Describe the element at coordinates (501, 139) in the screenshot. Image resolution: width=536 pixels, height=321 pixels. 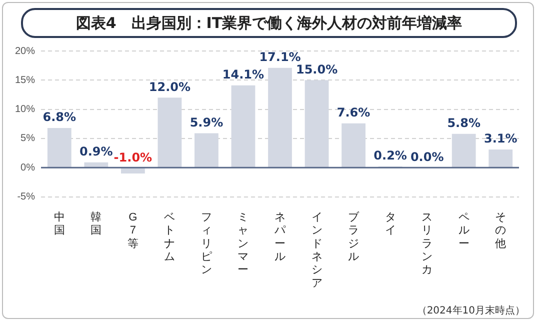
I see `data-label: 3.1%` at that location.